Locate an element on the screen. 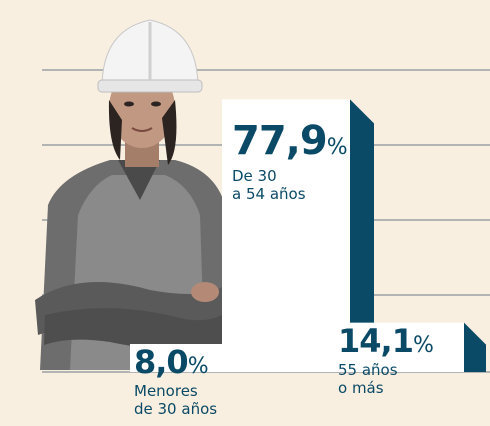 The image size is (490, 426). category-label: De 30 a 54 años is located at coordinates (269, 185).